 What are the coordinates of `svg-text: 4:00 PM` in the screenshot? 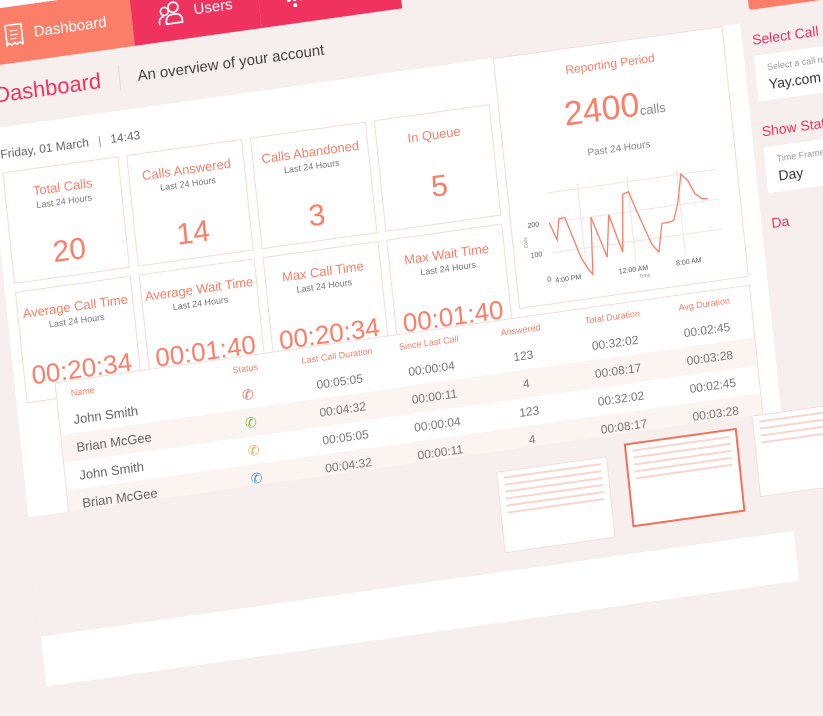 It's located at (568, 279).